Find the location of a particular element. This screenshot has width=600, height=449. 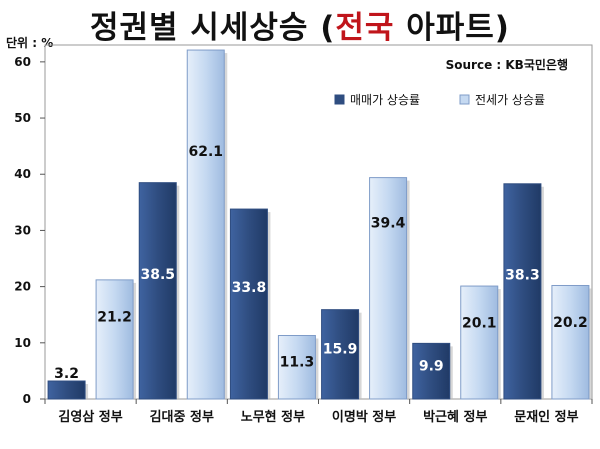

data-label: 21.2 is located at coordinates (114, 317).